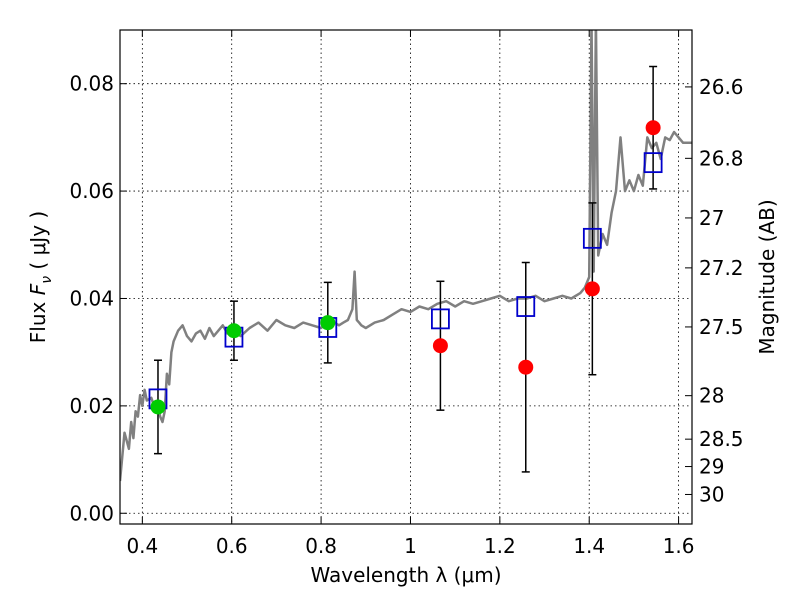 The height and width of the screenshot is (600, 800). I want to click on x-tick-label: 0.8, so click(321, 546).